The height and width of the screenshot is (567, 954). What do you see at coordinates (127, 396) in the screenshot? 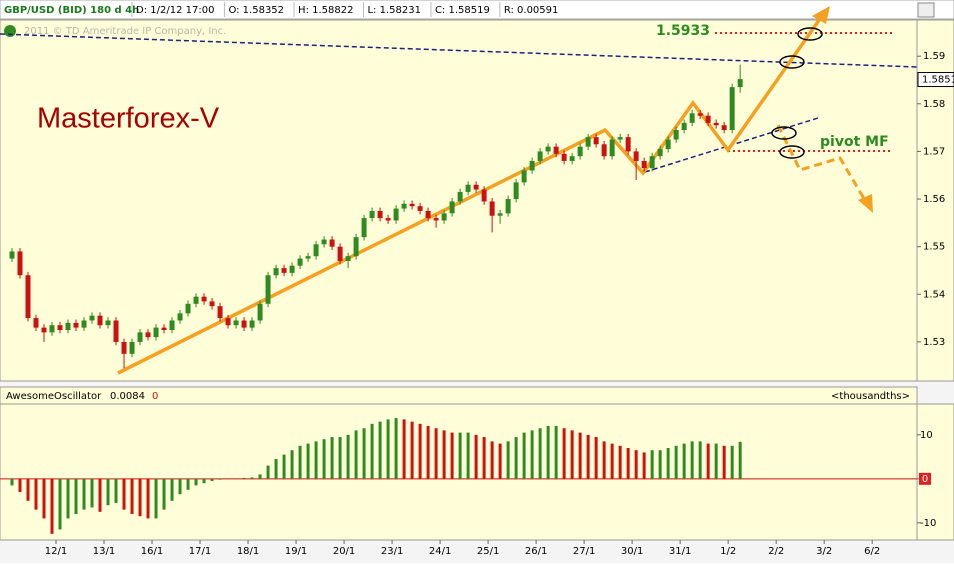
I see `osc-current: 0.0084` at bounding box center [127, 396].